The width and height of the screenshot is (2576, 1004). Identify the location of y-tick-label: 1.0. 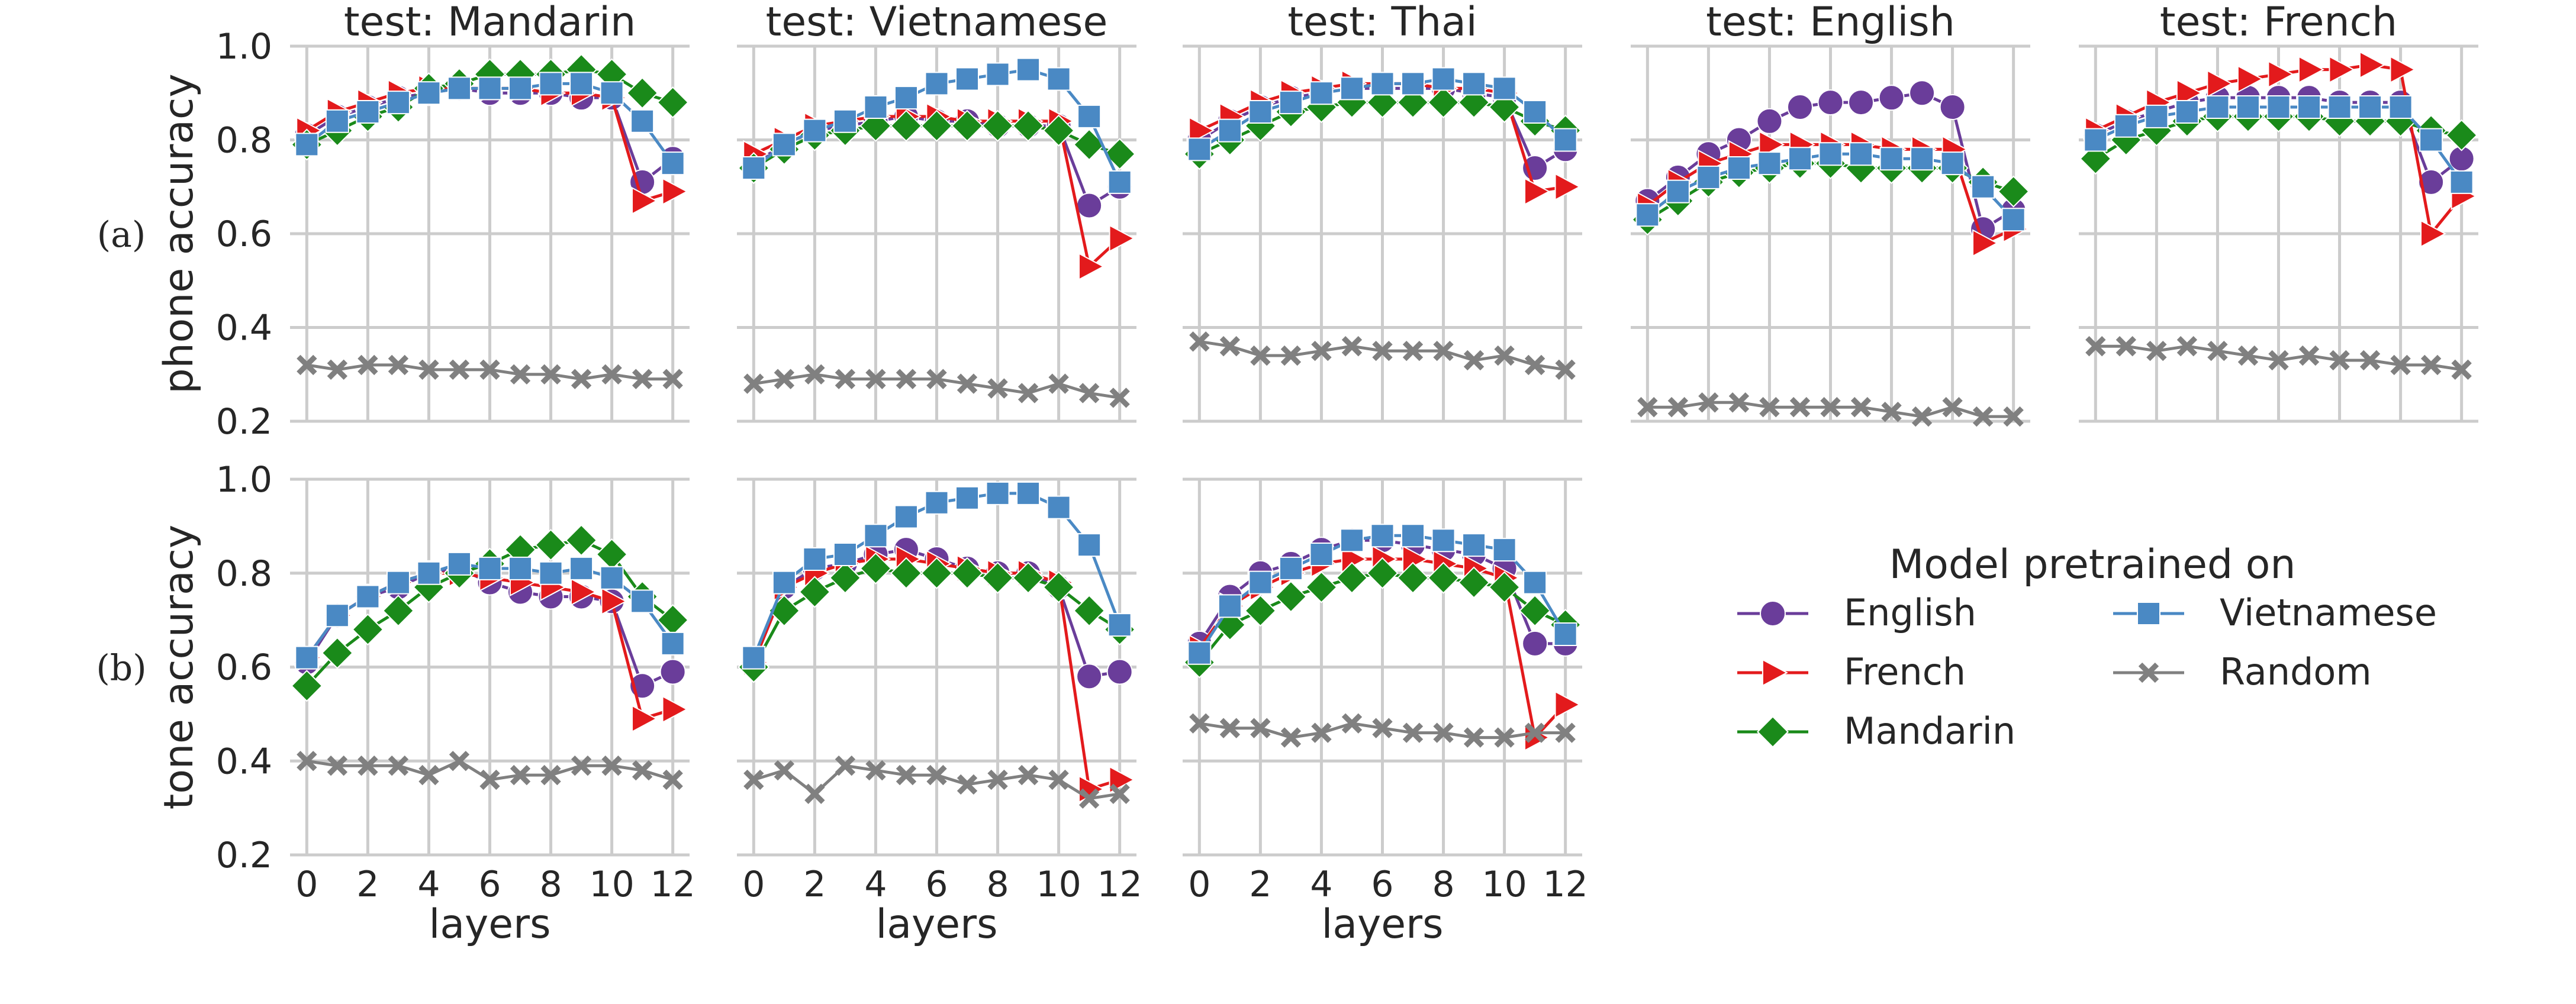
(244, 46).